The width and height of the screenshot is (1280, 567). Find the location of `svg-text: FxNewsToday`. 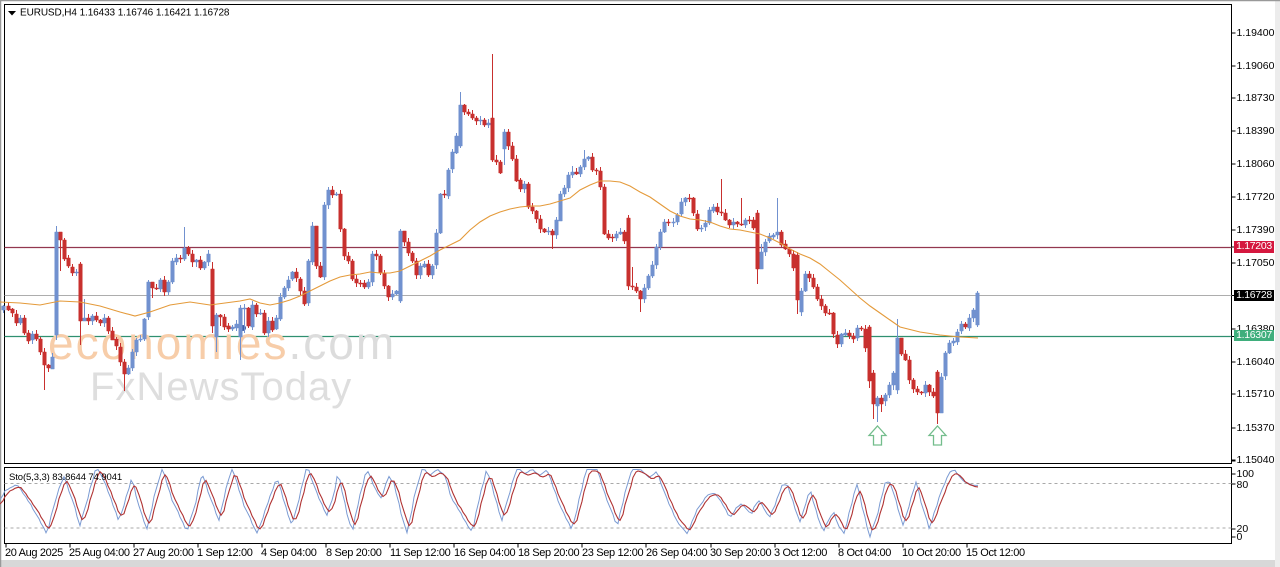

svg-text: FxNewsToday is located at coordinates (221, 387).